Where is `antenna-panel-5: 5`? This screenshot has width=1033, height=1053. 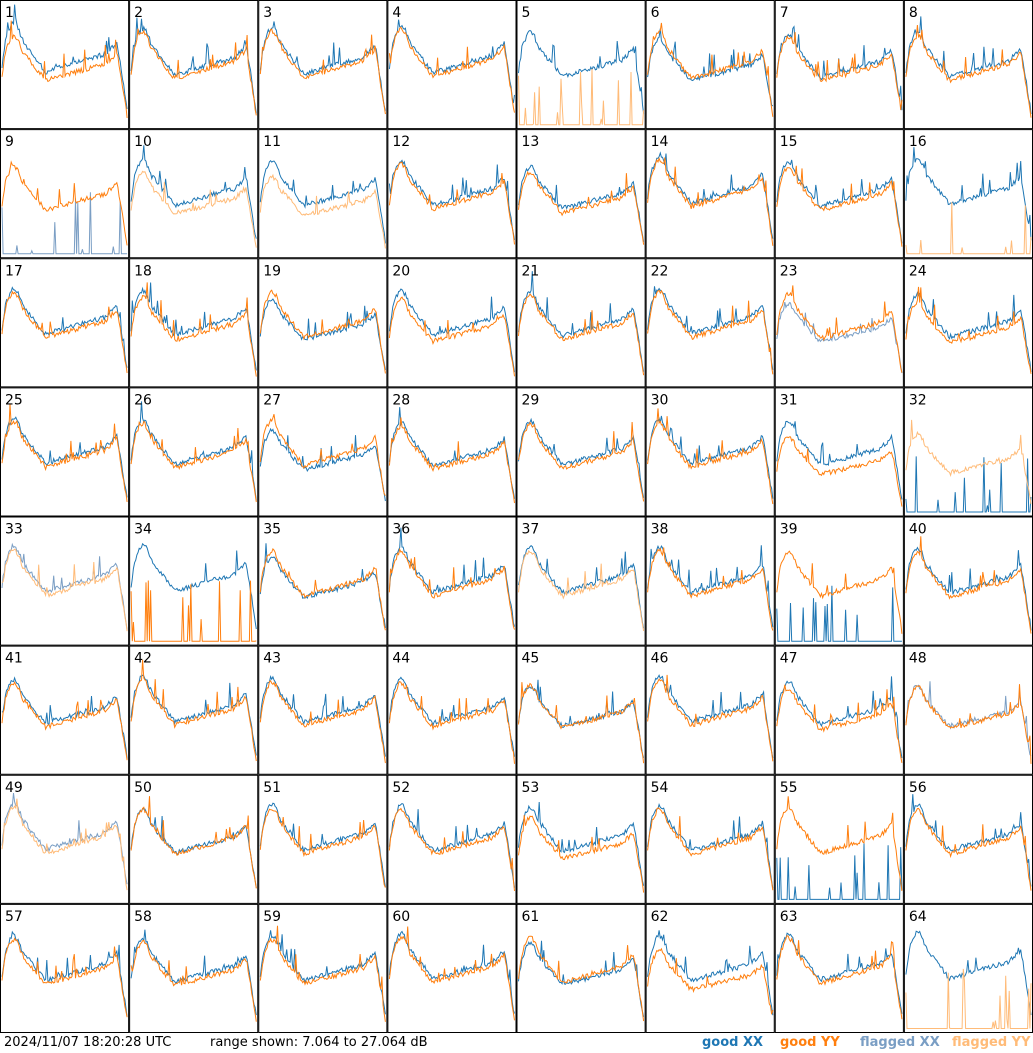 antenna-panel-5: 5 is located at coordinates (581, 65).